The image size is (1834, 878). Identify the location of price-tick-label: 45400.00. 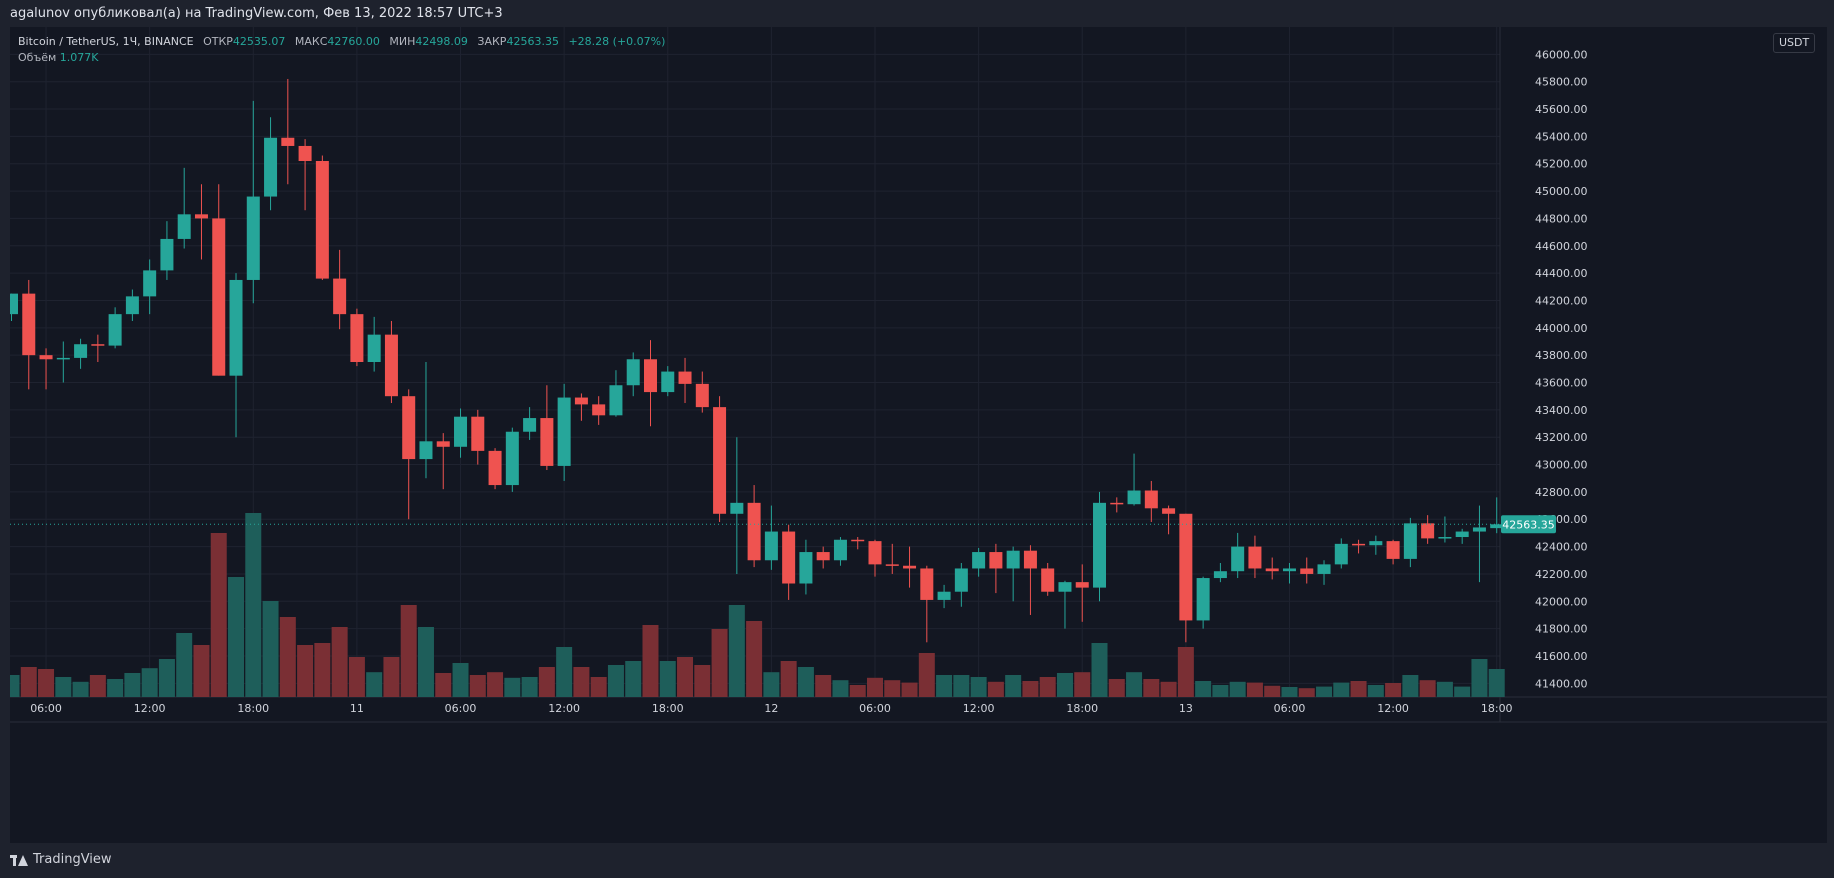
(1561, 136).